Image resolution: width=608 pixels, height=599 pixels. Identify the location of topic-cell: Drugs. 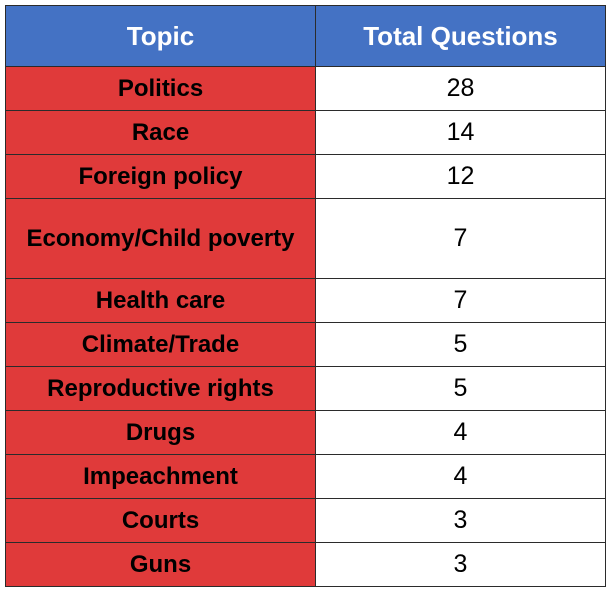
(160, 432).